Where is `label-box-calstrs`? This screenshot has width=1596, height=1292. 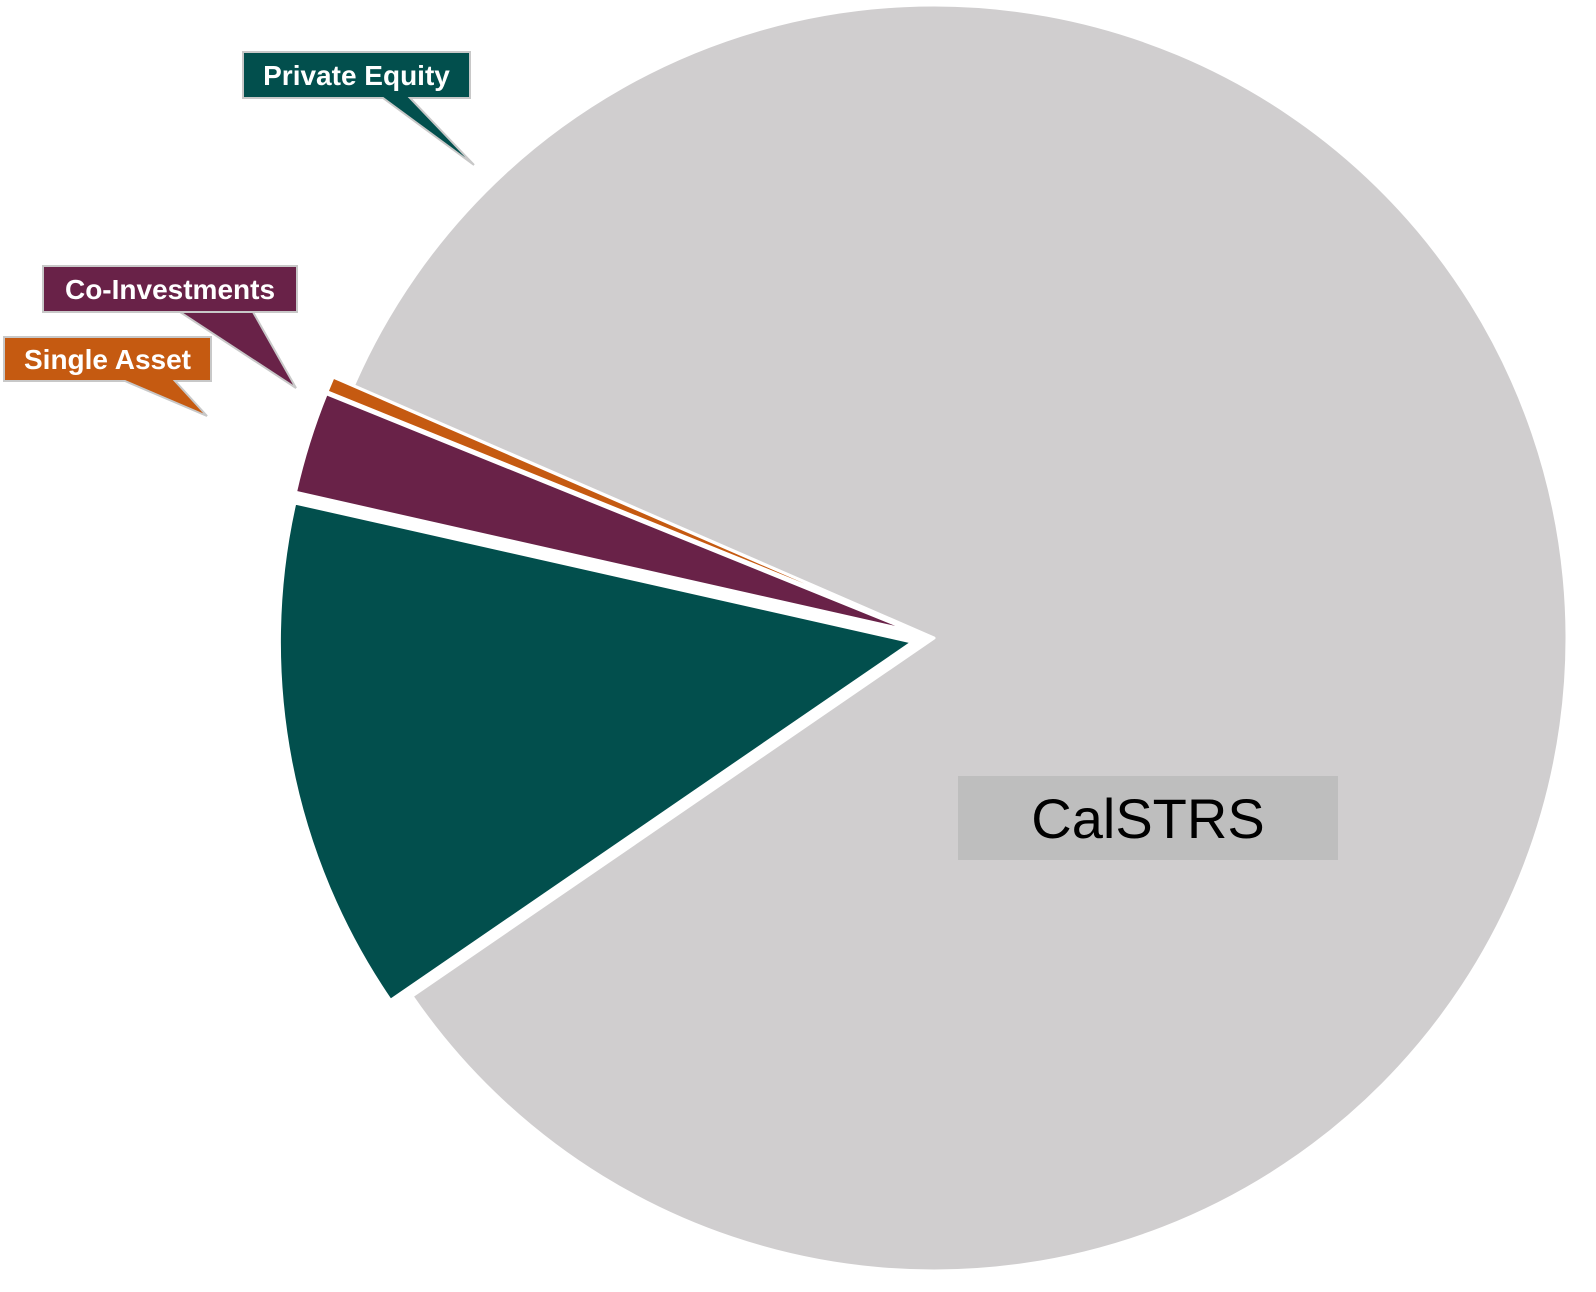
label-box-calstrs is located at coordinates (1148, 818).